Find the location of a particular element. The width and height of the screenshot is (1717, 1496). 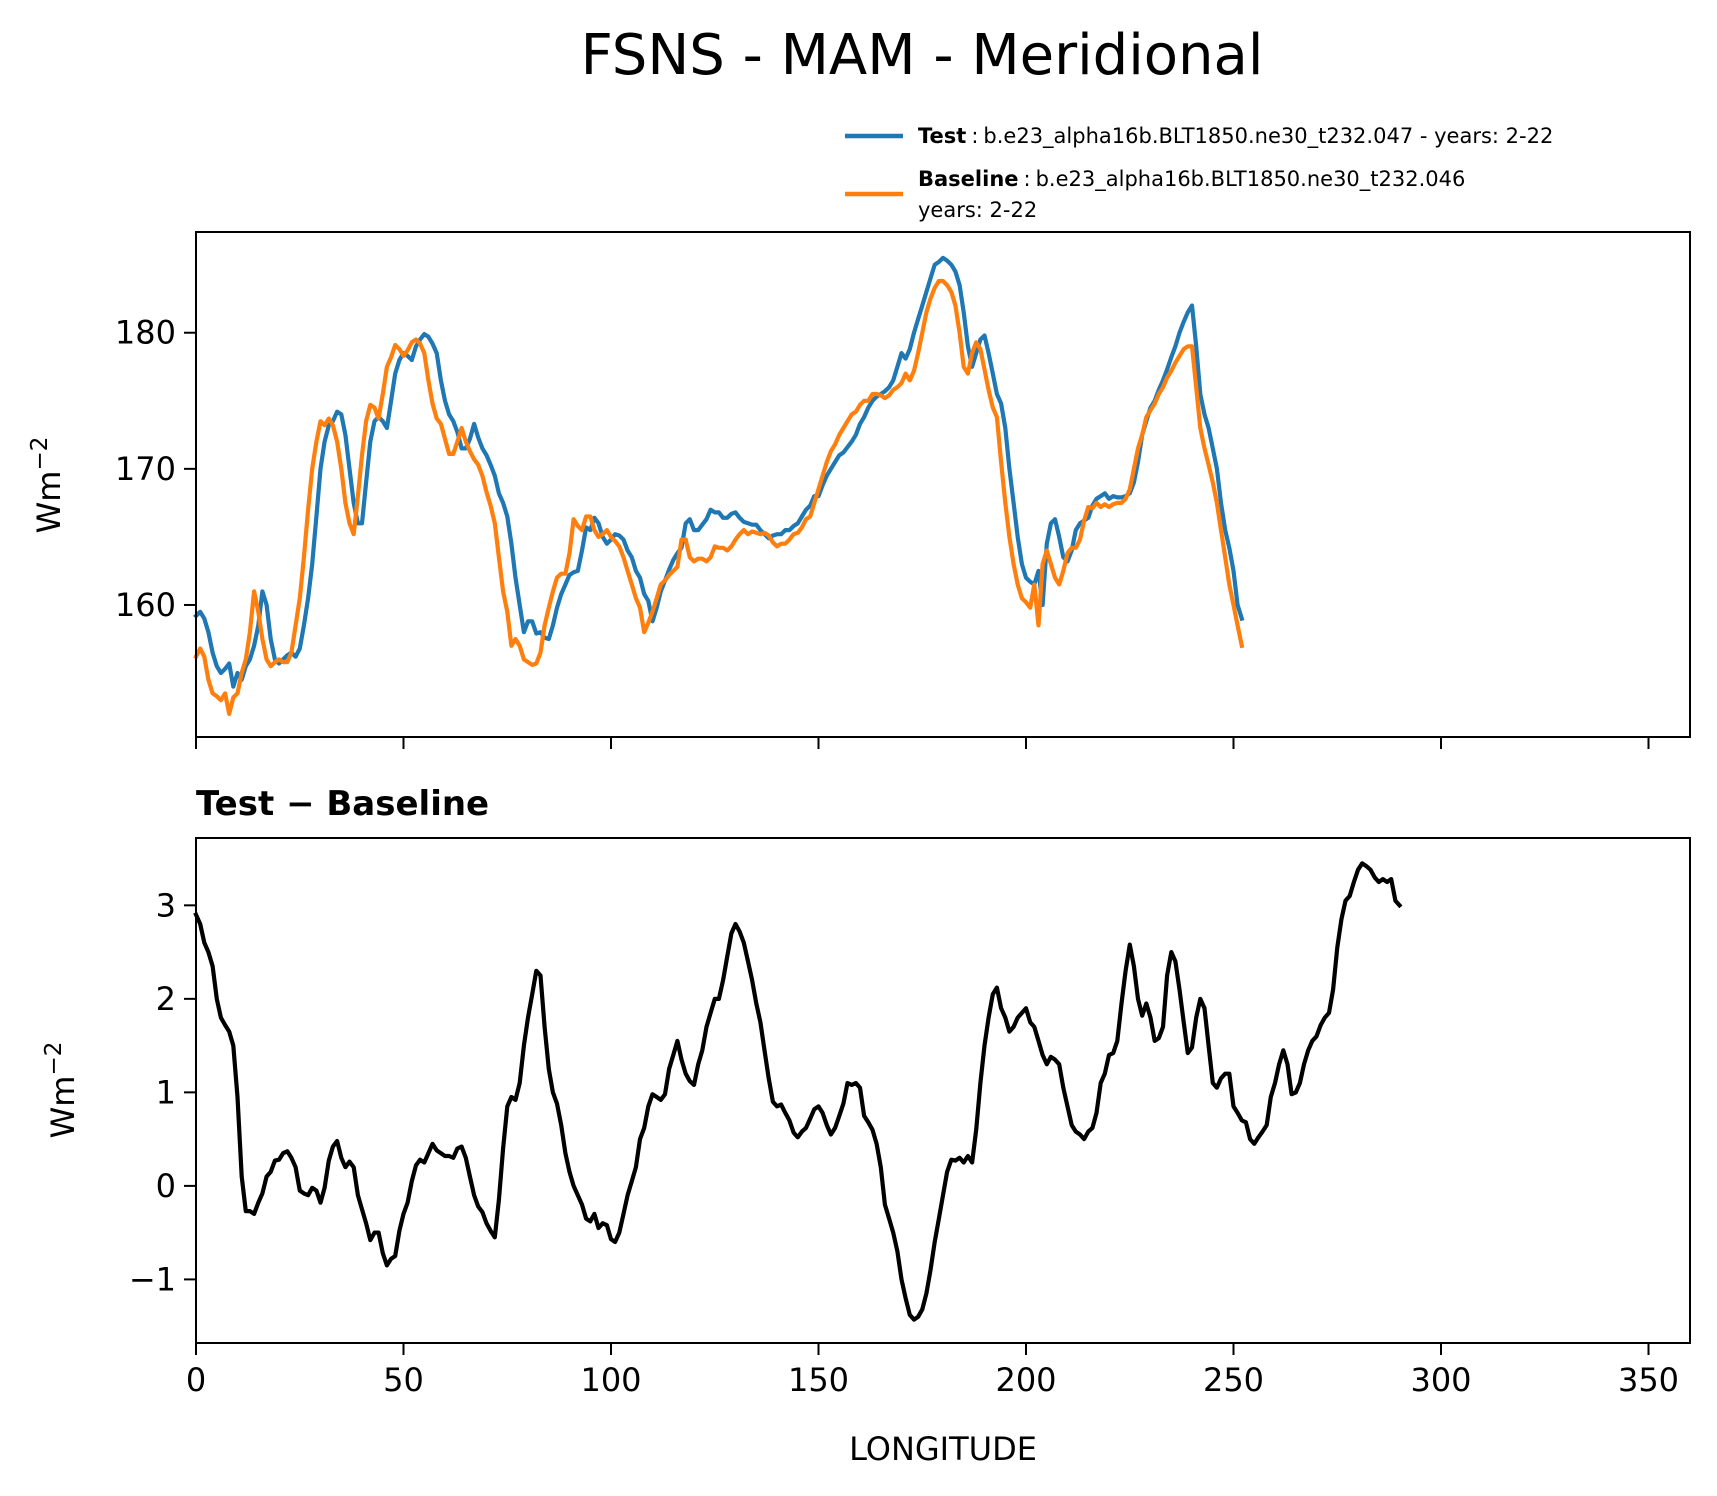

x-axis-label: LONGITUDE is located at coordinates (943, 1449).